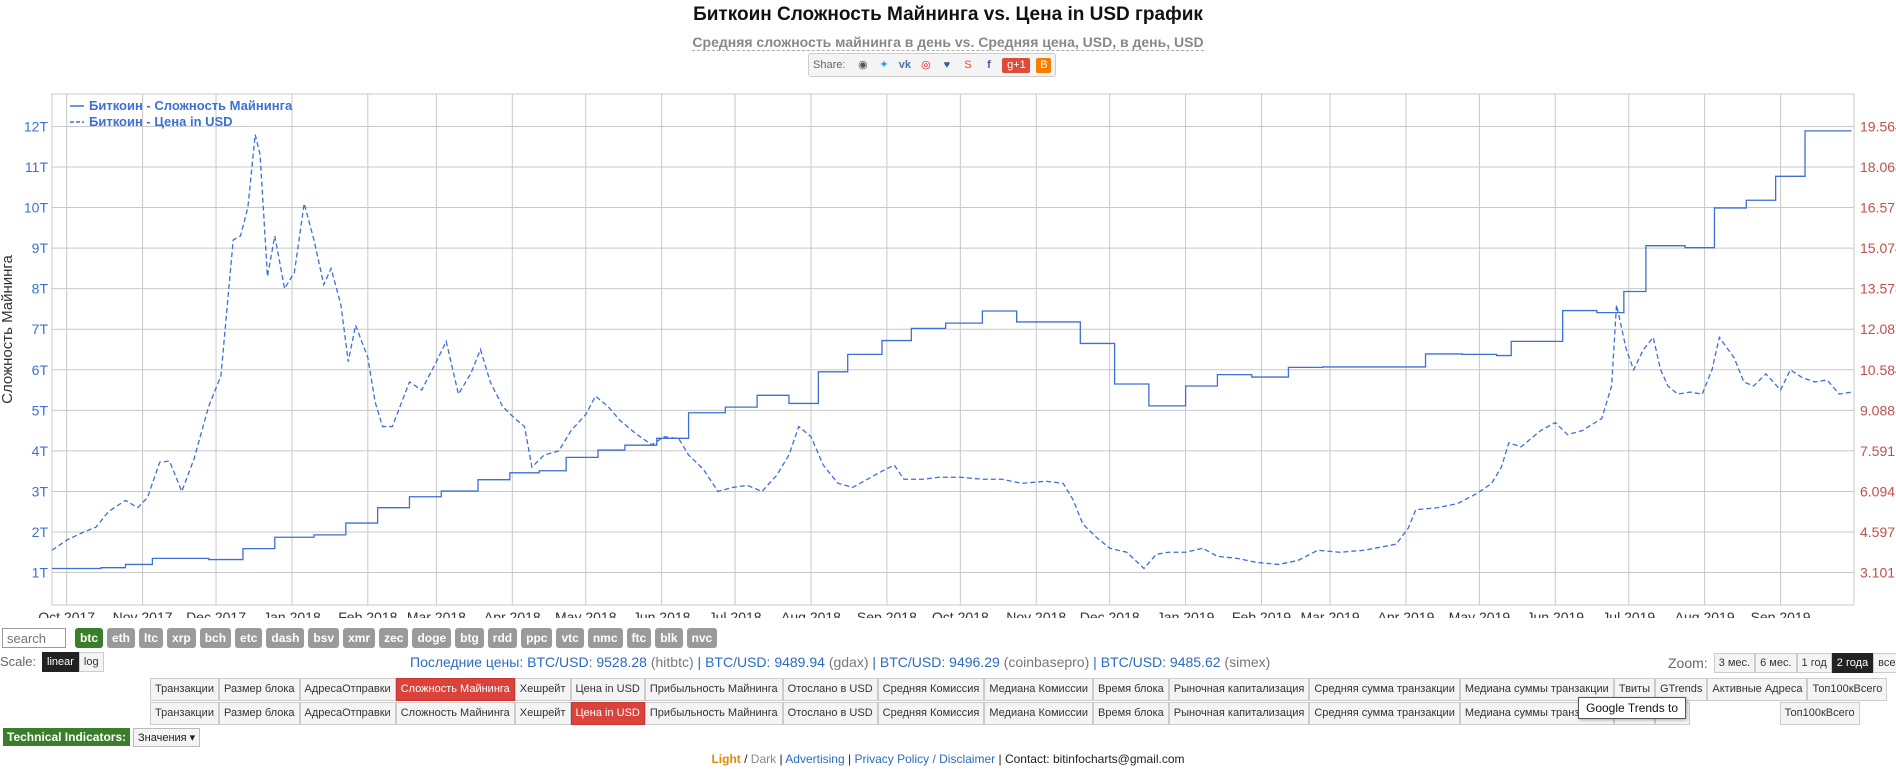 The image size is (1896, 769). What do you see at coordinates (1247, 662) in the screenshot?
I see `price-source: (simex)` at bounding box center [1247, 662].